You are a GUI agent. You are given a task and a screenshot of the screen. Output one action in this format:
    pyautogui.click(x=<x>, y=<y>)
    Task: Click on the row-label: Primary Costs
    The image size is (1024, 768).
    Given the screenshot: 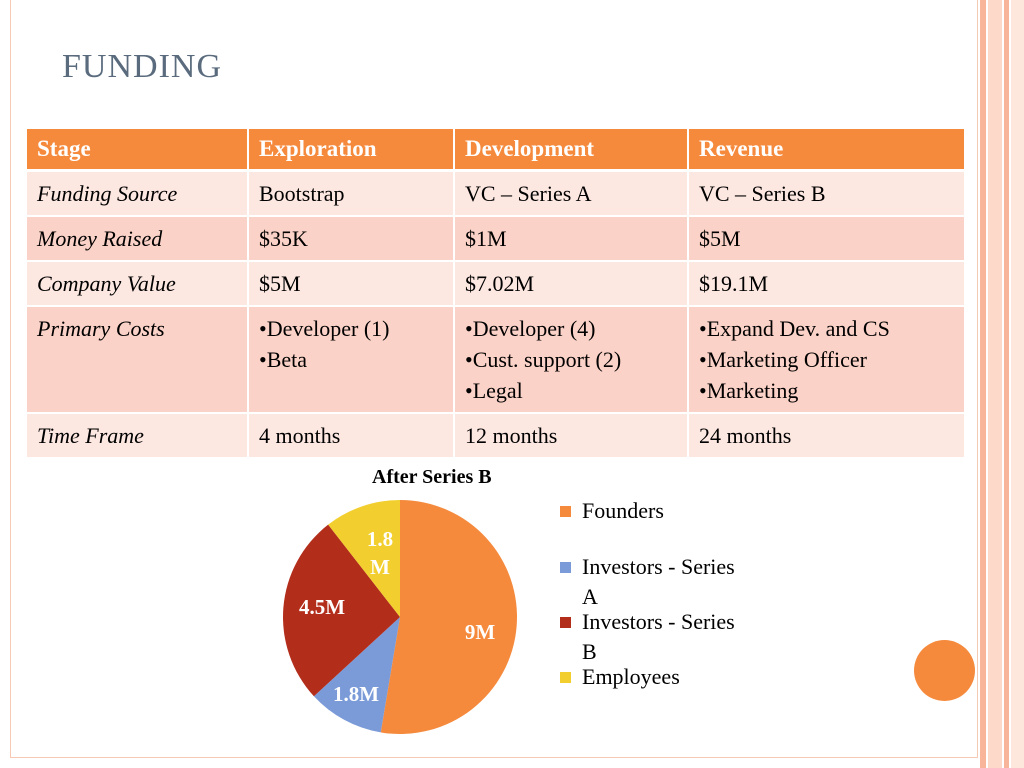 What is the action you would take?
    pyautogui.click(x=138, y=360)
    